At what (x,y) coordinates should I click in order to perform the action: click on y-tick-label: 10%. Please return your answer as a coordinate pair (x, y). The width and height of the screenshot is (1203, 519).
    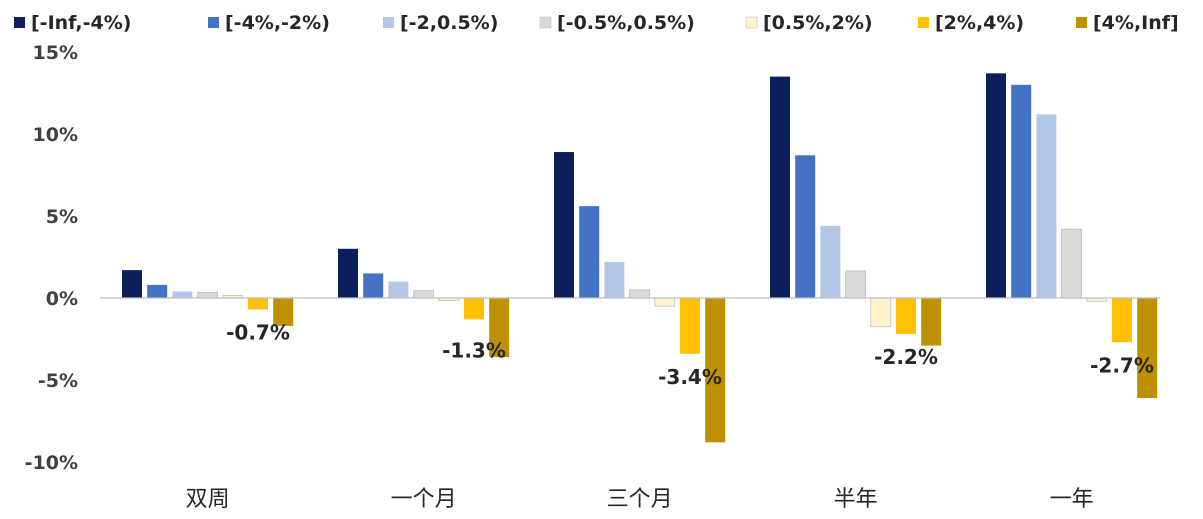
    Looking at the image, I should click on (55, 135).